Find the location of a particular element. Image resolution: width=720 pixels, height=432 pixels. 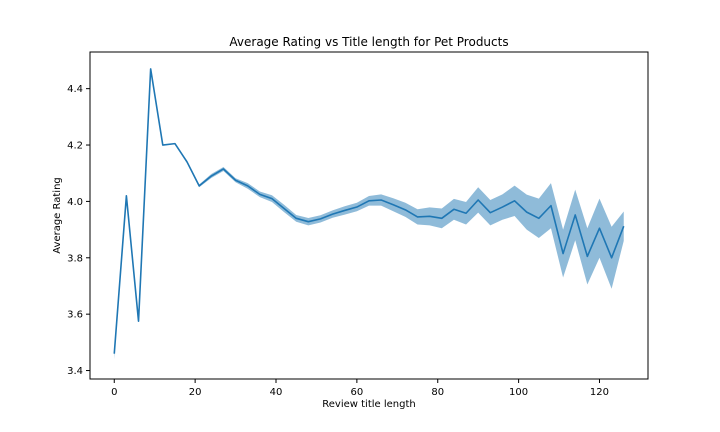

y-tick-label: 3.8 is located at coordinates (75, 258).